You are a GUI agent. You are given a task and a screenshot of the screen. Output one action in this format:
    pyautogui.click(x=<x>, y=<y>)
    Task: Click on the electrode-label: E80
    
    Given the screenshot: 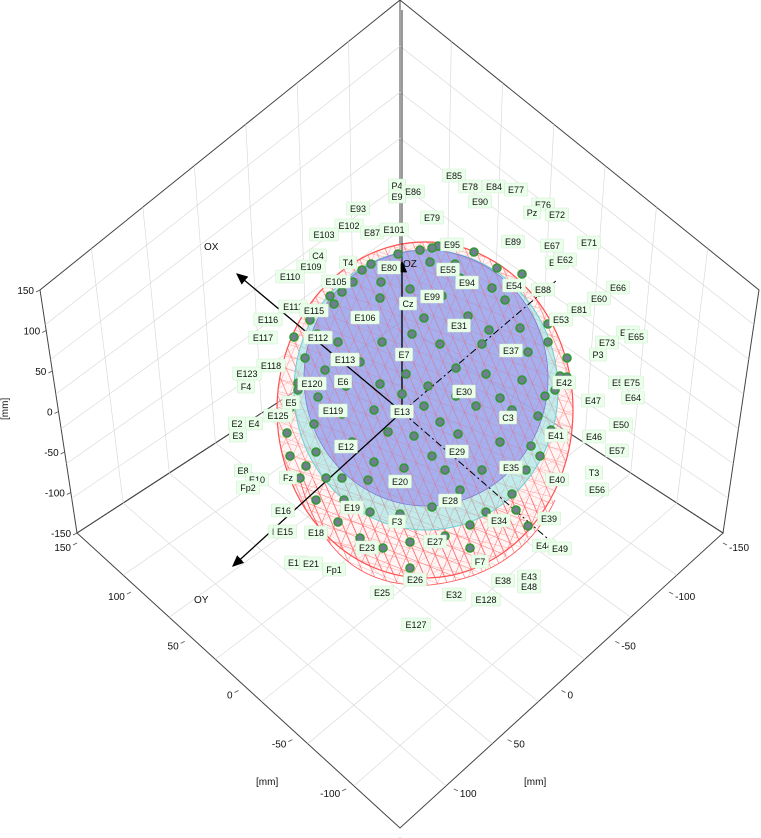 What is the action you would take?
    pyautogui.click(x=389, y=267)
    